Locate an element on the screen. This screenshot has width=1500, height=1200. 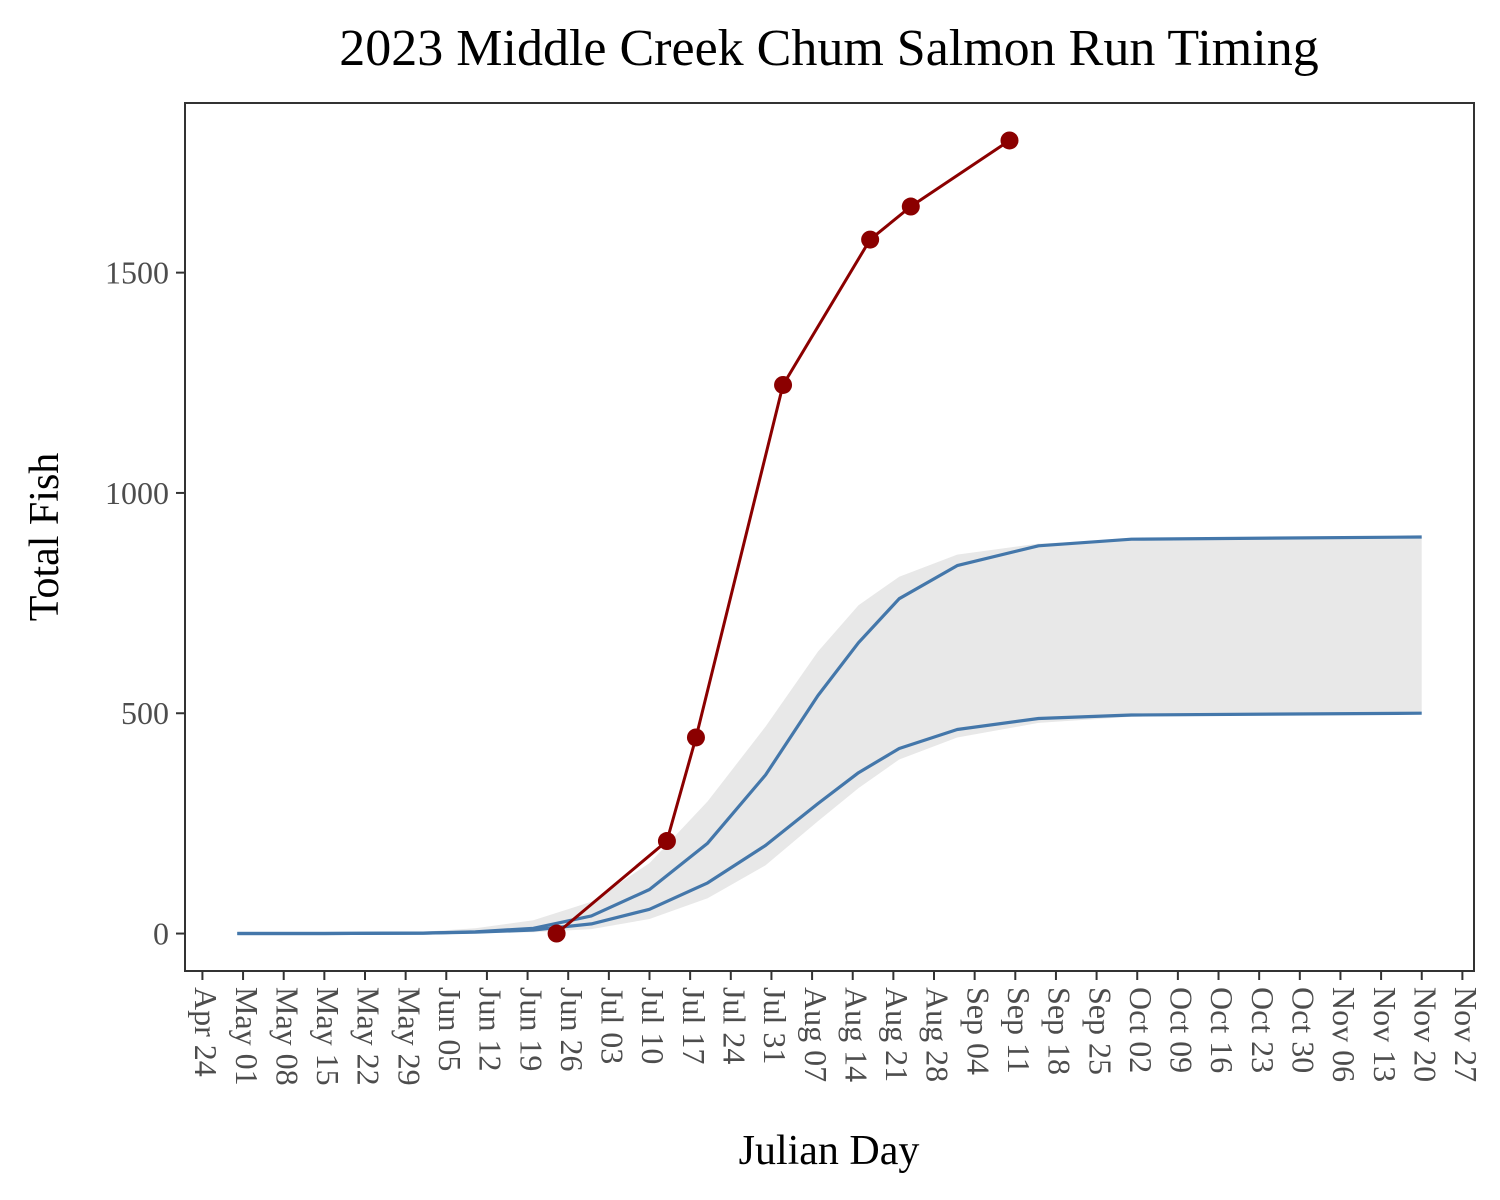
y-tick-label: 500 is located at coordinates (145, 713).